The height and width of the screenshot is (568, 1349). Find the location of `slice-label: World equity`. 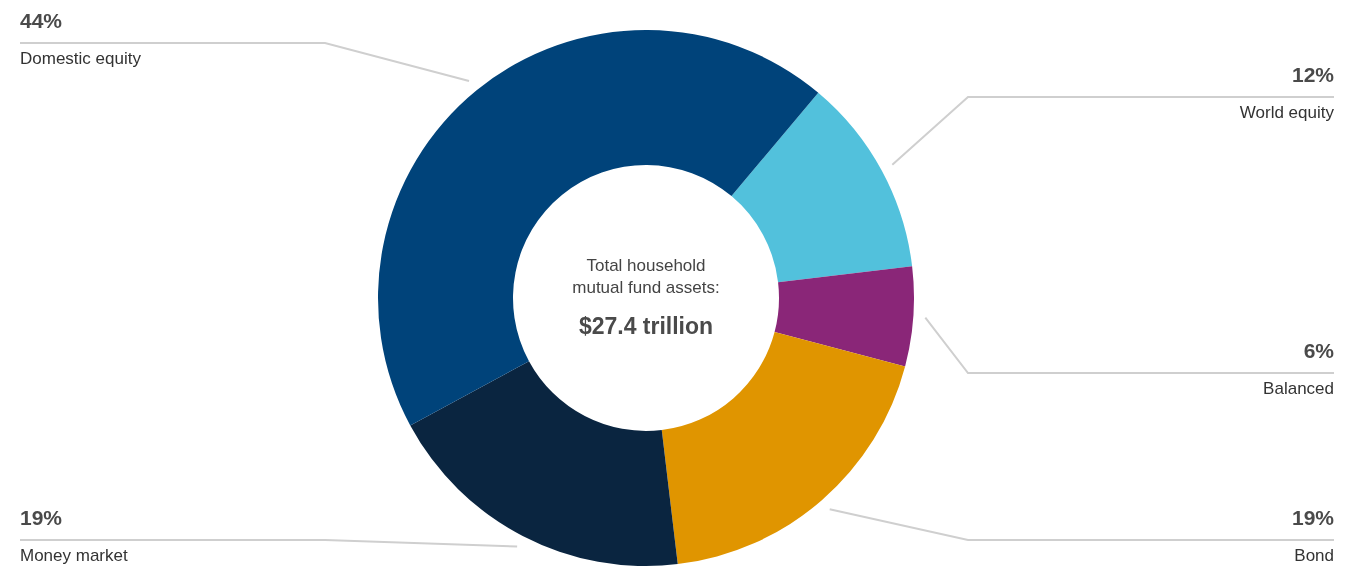

slice-label: World equity is located at coordinates (1286, 113).